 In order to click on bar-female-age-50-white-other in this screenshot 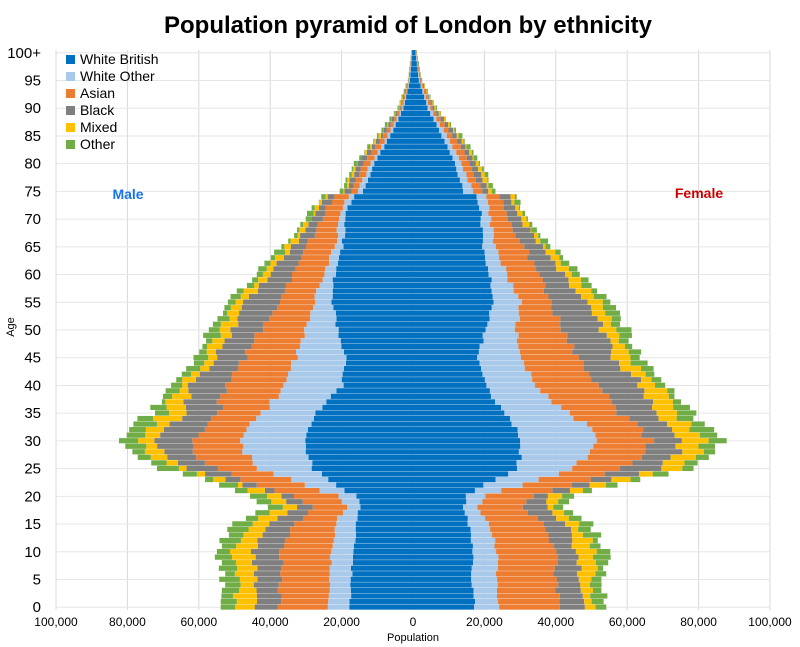, I will do `click(500, 330)`.